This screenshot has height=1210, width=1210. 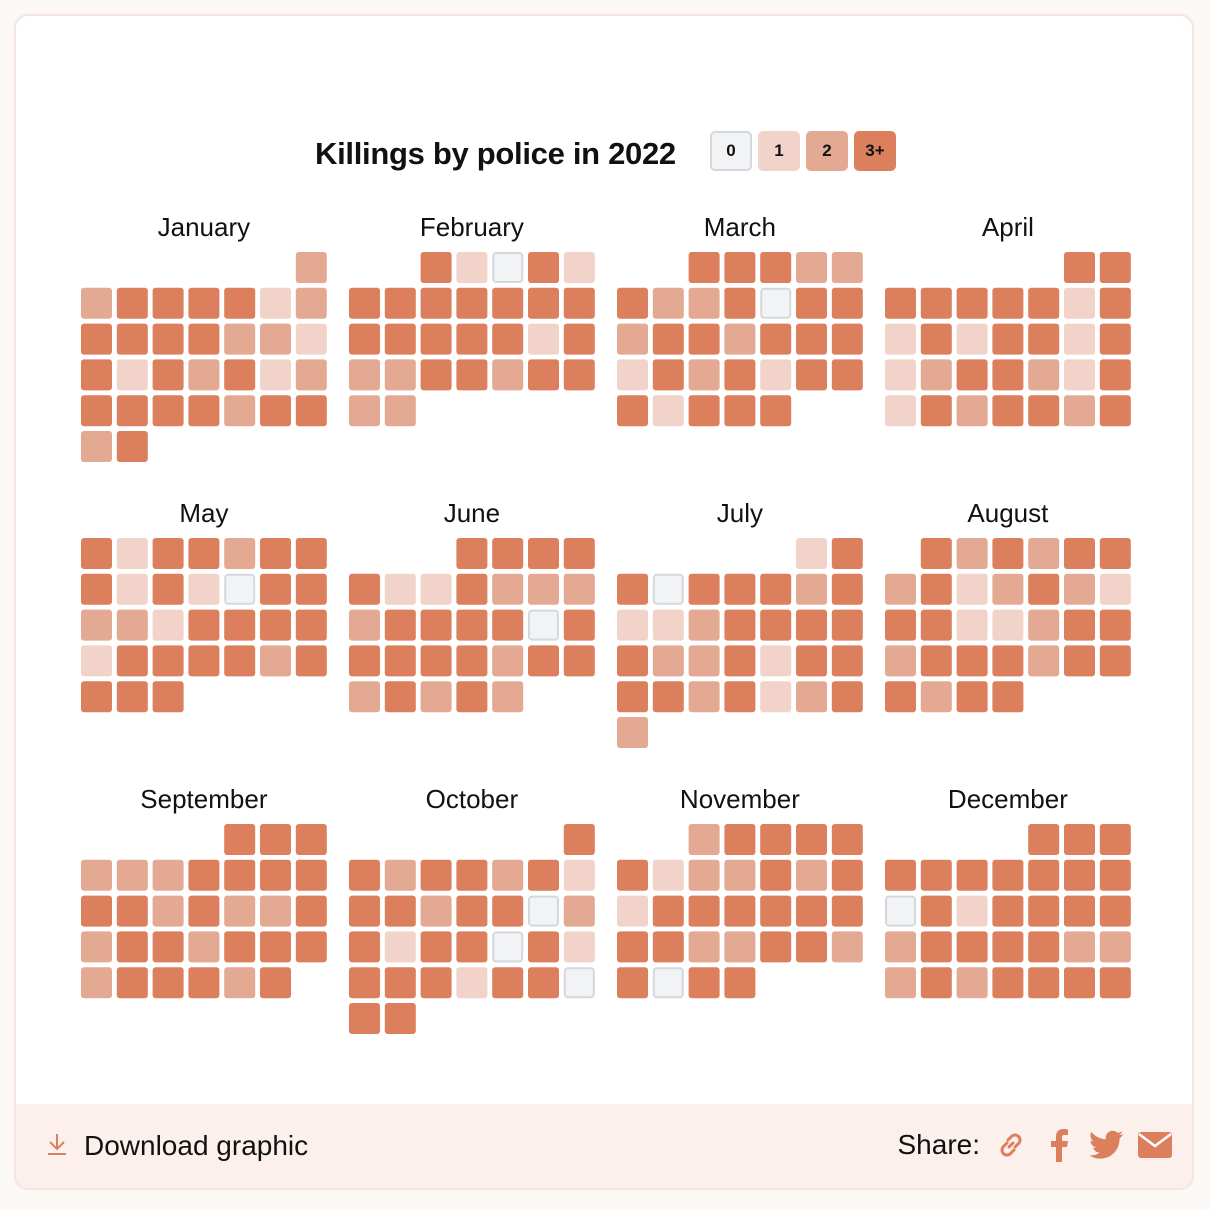 What do you see at coordinates (495, 153) in the screenshot?
I see `chart-title: Killings by police in 2022` at bounding box center [495, 153].